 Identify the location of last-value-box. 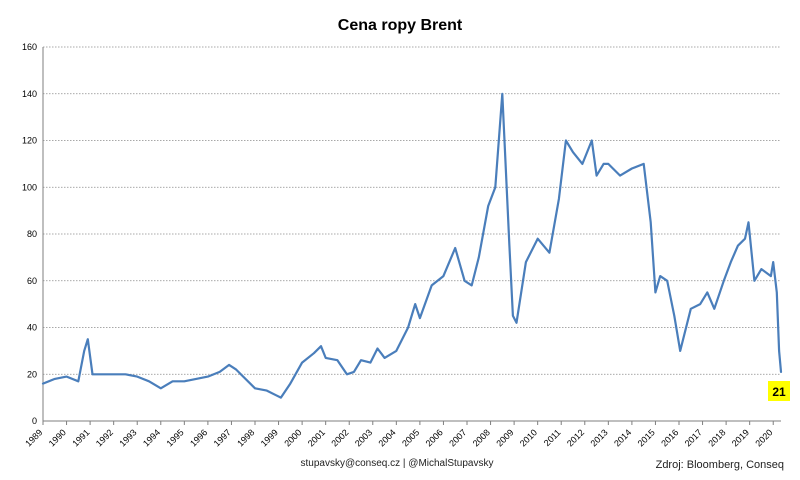
(779, 391).